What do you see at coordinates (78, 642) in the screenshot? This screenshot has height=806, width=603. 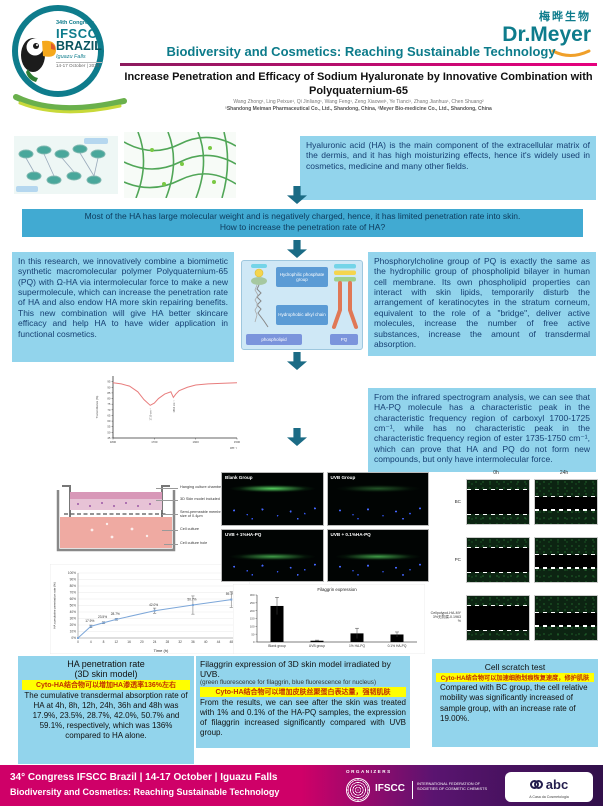 I see `svg-text: 0` at bounding box center [78, 642].